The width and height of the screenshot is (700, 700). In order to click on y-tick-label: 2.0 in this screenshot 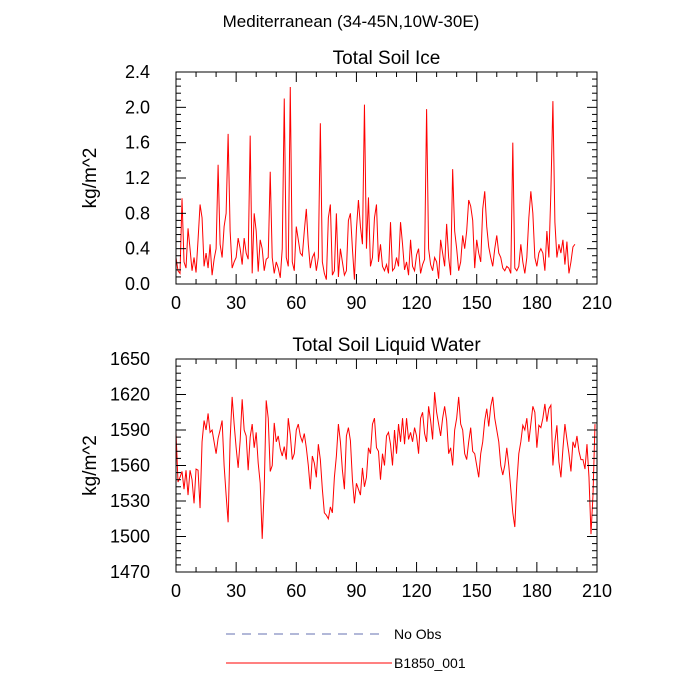, I will do `click(137, 107)`.